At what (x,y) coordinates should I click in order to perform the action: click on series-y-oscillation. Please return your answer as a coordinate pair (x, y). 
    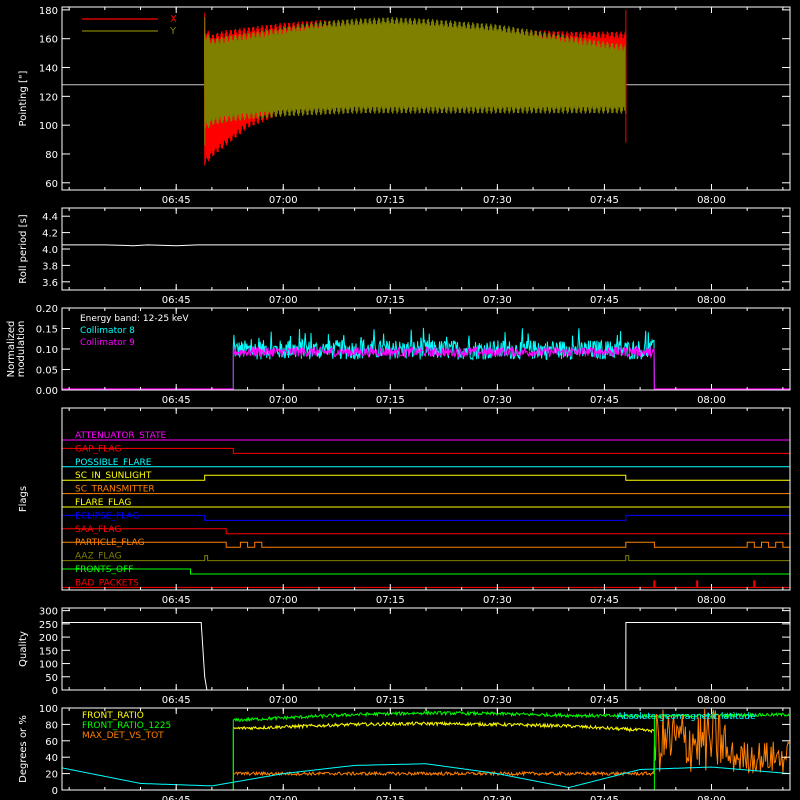
    Looking at the image, I should click on (415, 73).